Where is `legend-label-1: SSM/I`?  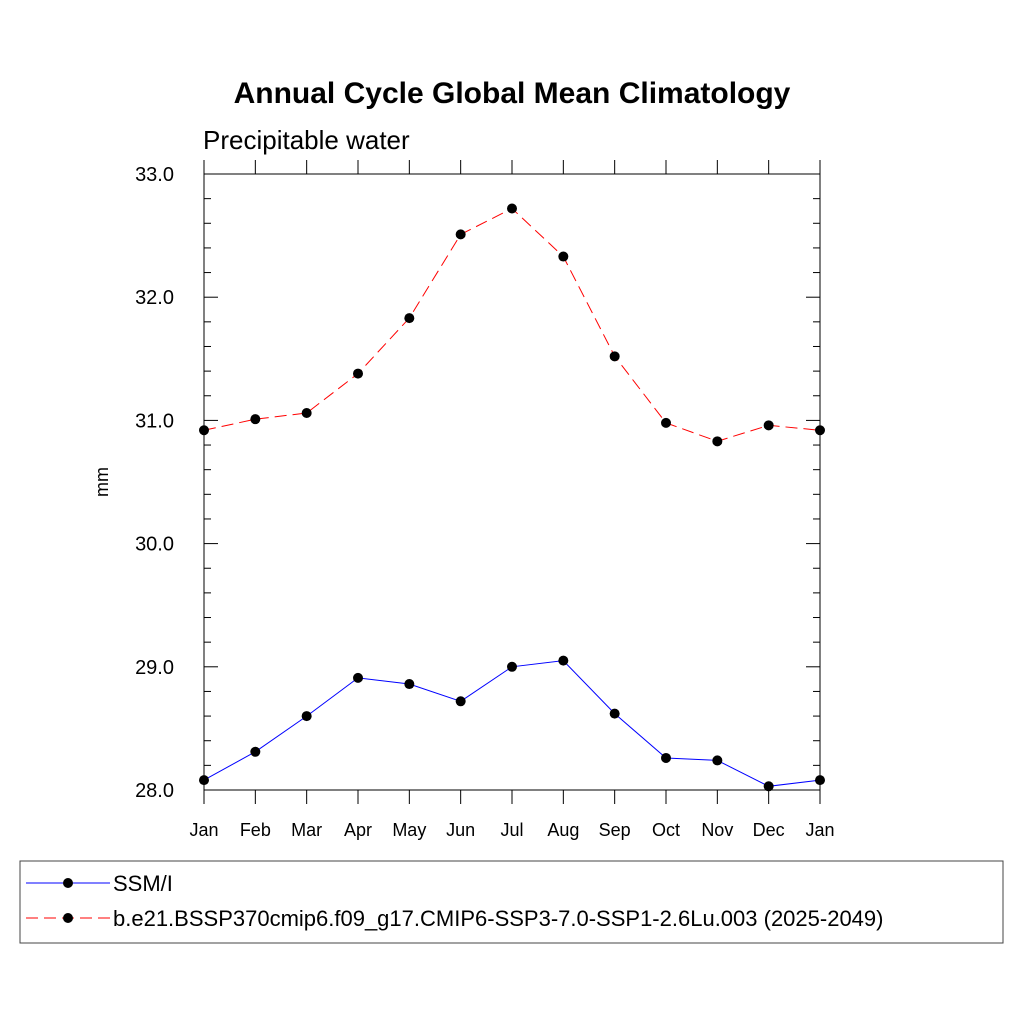
legend-label-1: SSM/I is located at coordinates (143, 883).